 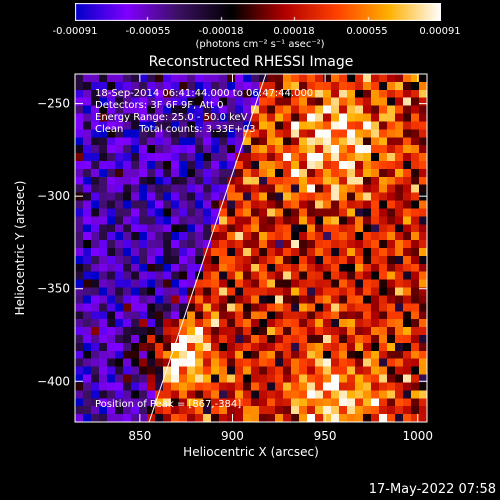 I want to click on annotation-clean-counts: Clean Total counts: 3.33E+03, so click(x=175, y=129).